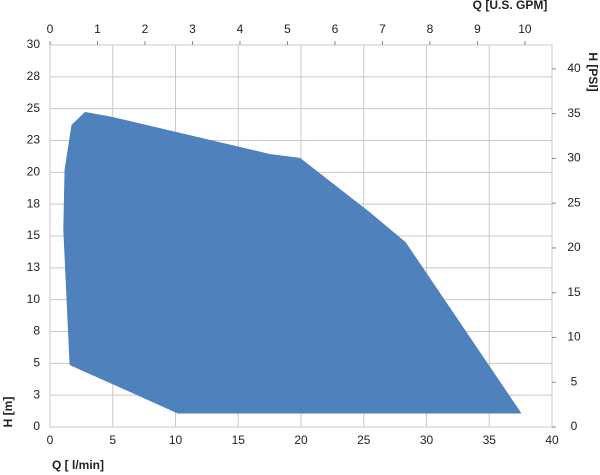  Describe the element at coordinates (574, 337) in the screenshot. I see `y2-tick-label: 10` at that location.